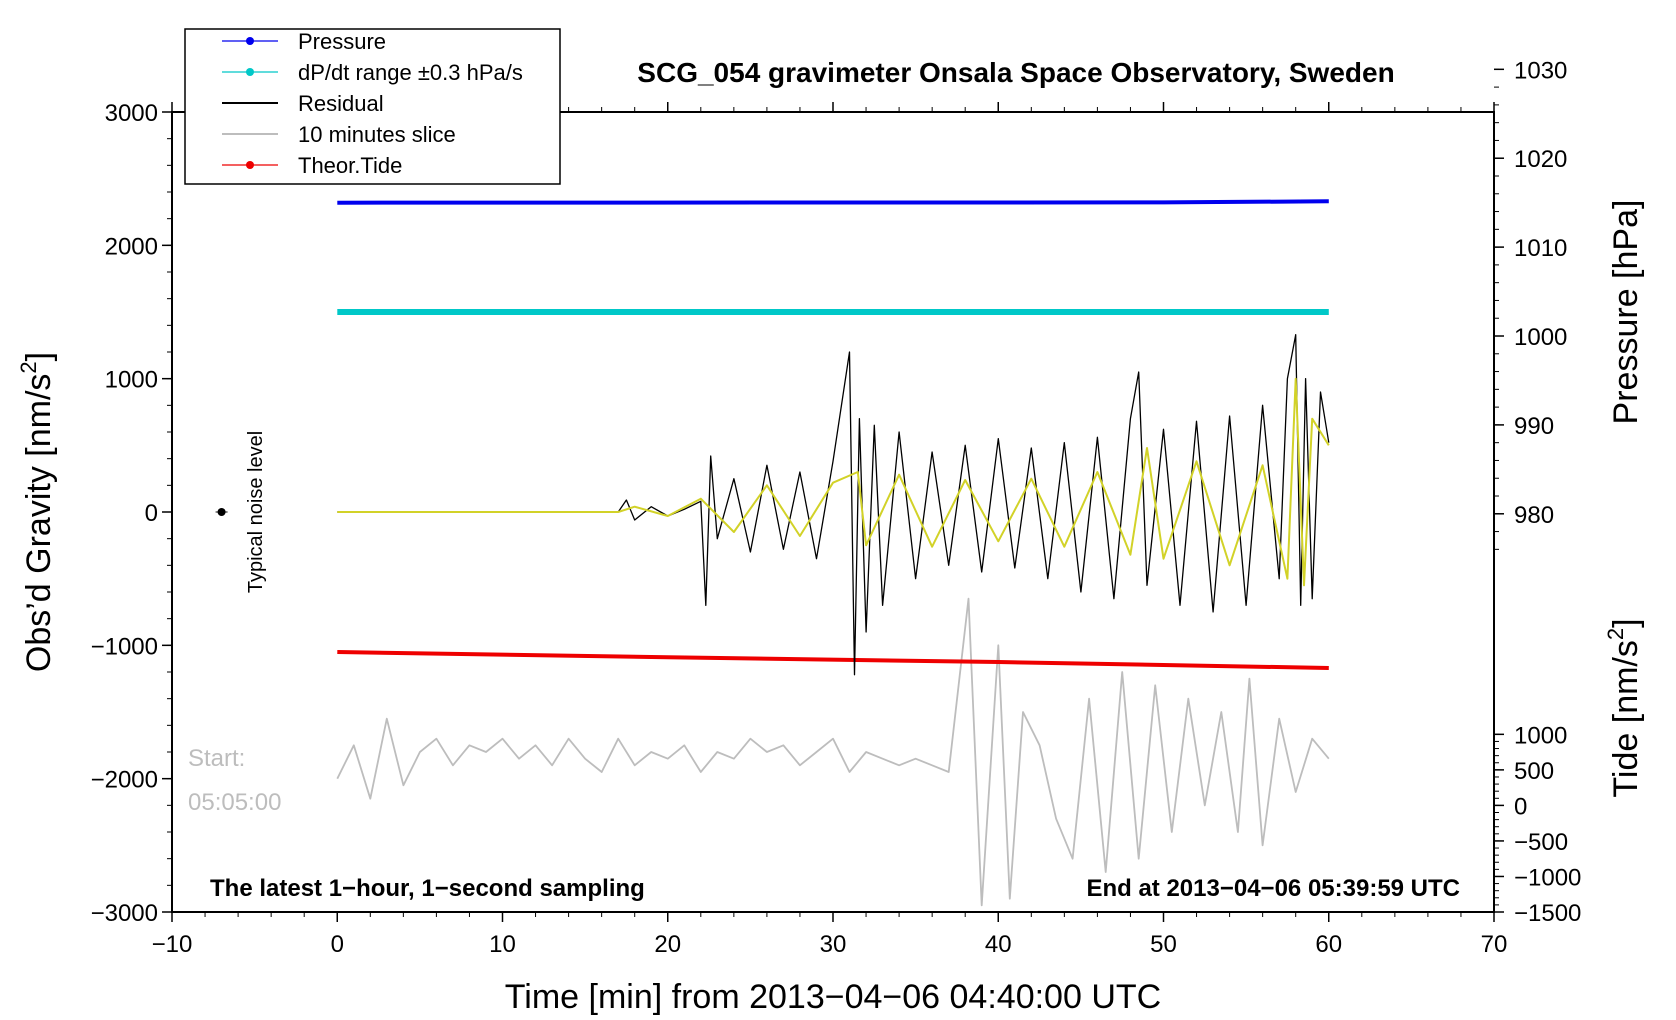 Image resolution: width=1676 pixels, height=1020 pixels. Describe the element at coordinates (1626, 718) in the screenshot. I see `y-axis-label-tide-main: Tide [nm/s` at that location.